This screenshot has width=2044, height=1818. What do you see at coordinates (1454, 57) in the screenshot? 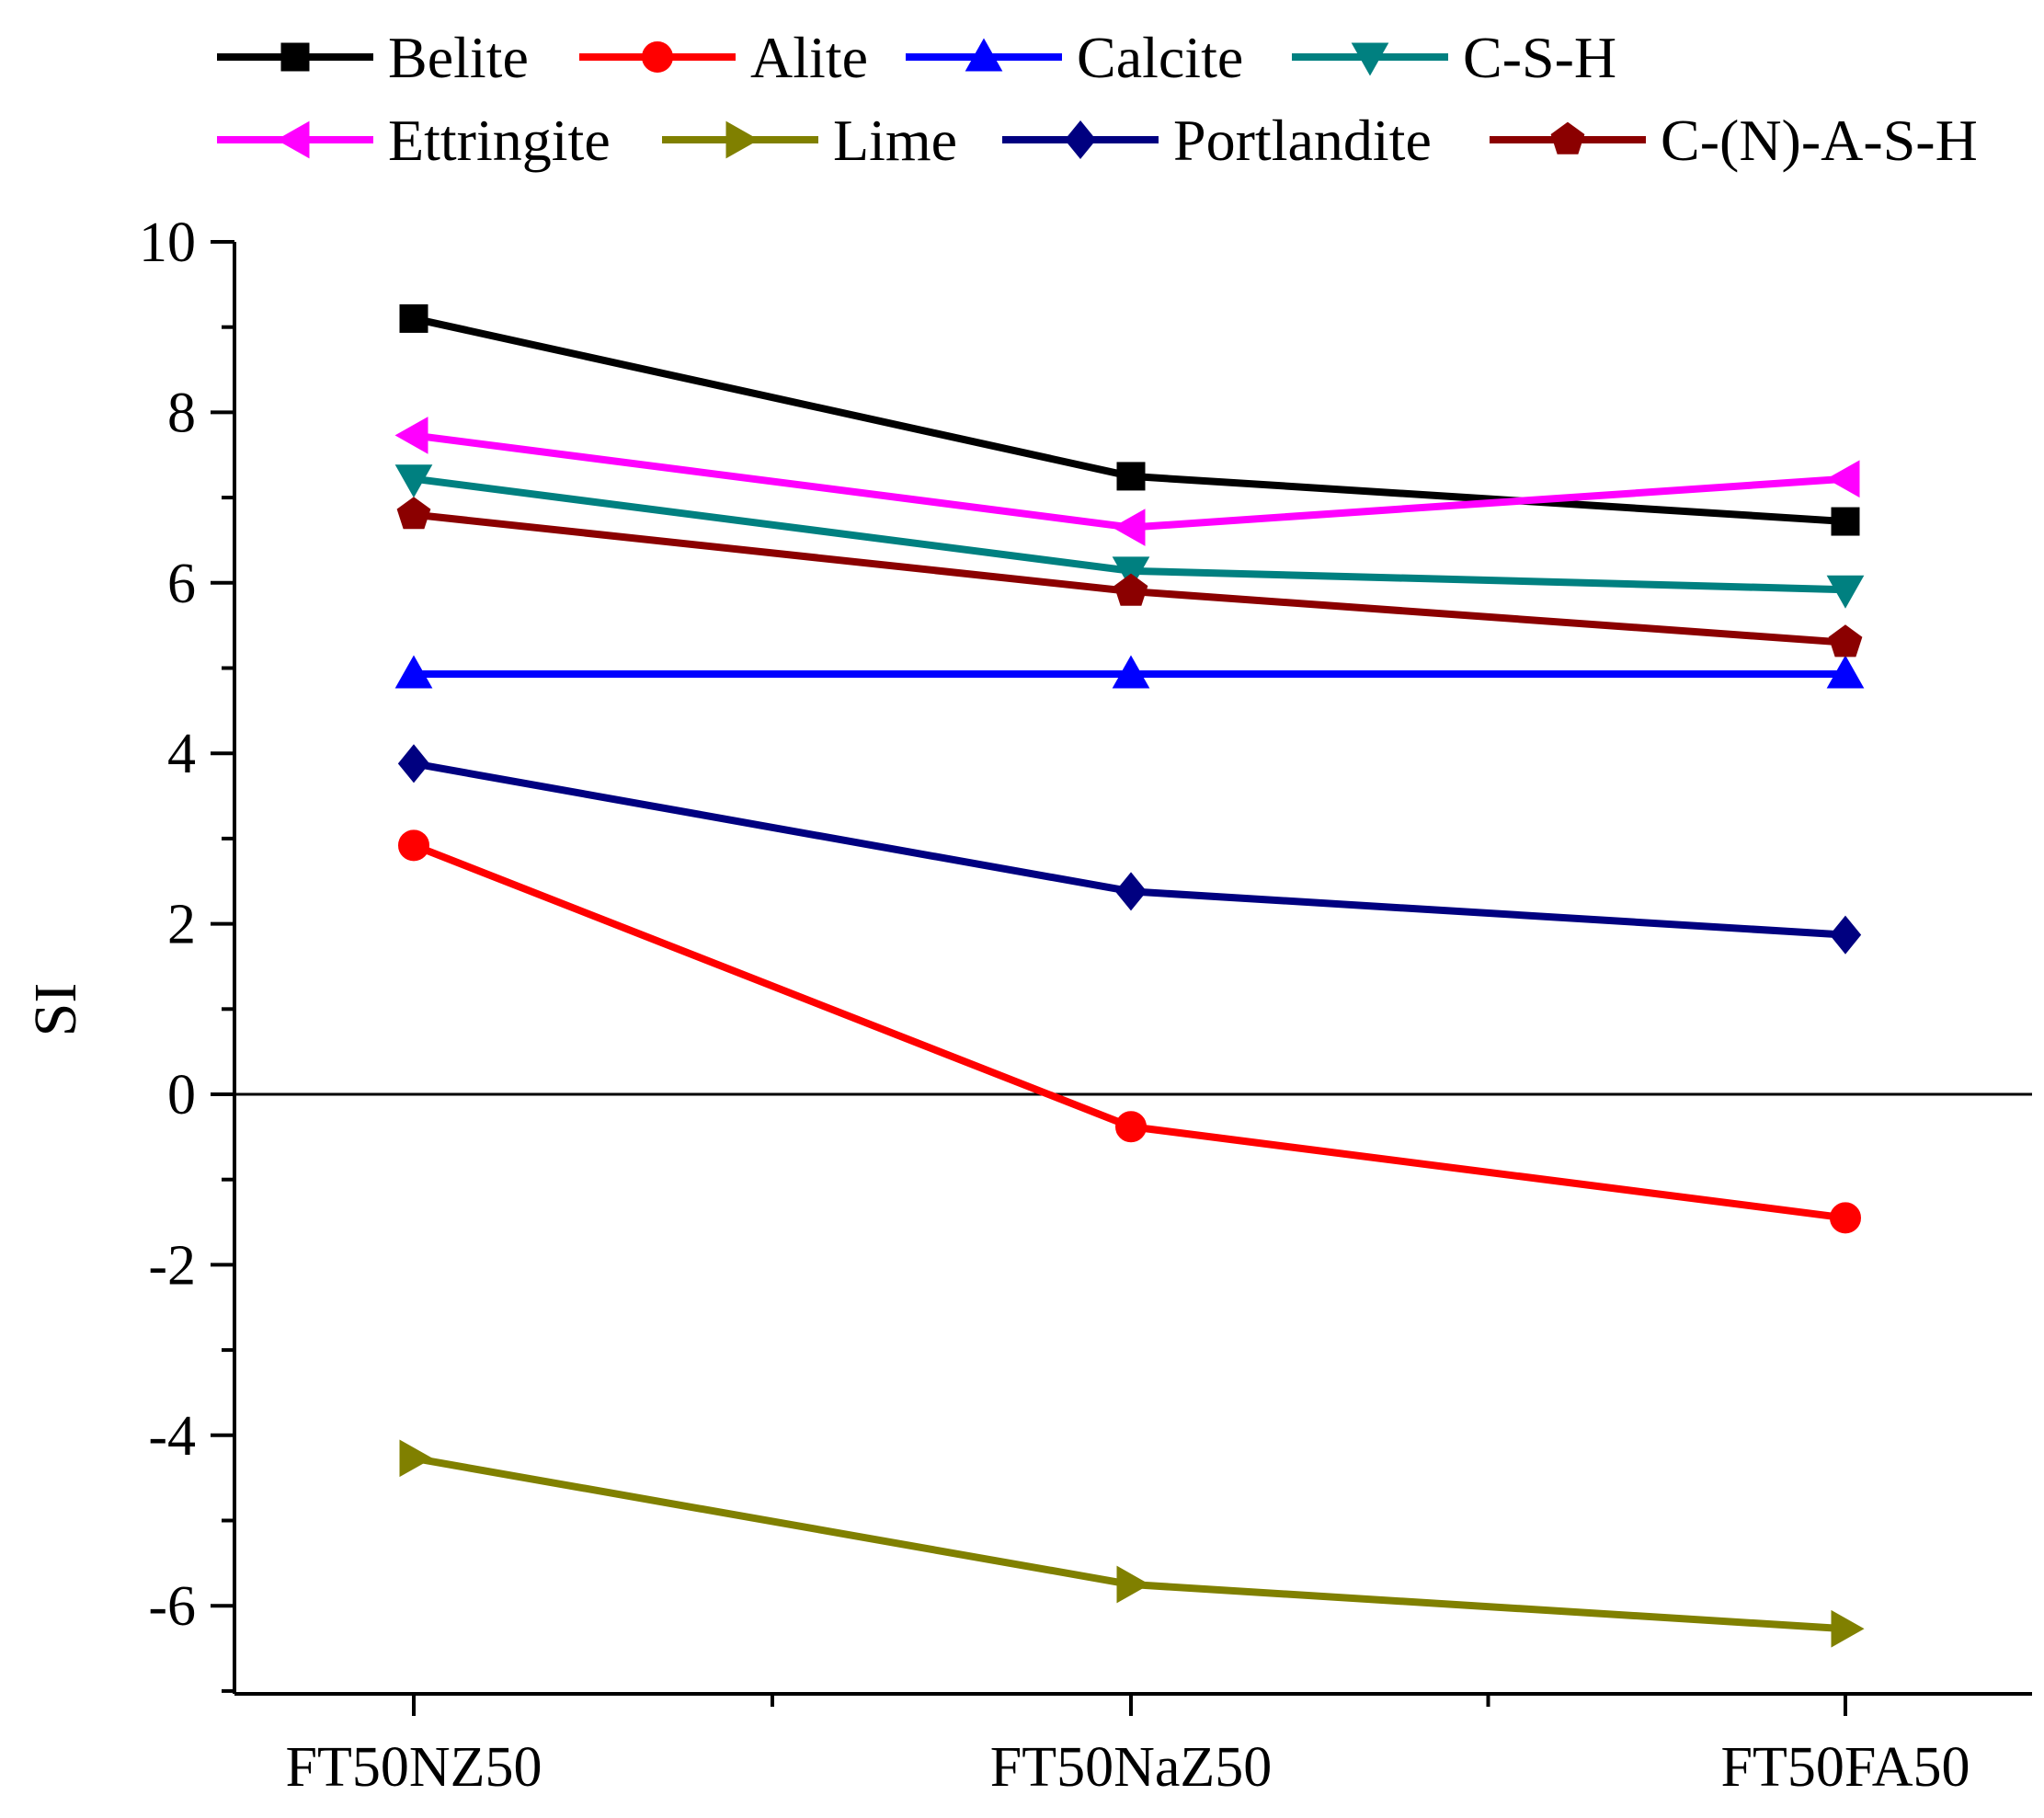
I see `legend-item: C-S-H` at bounding box center [1454, 57].